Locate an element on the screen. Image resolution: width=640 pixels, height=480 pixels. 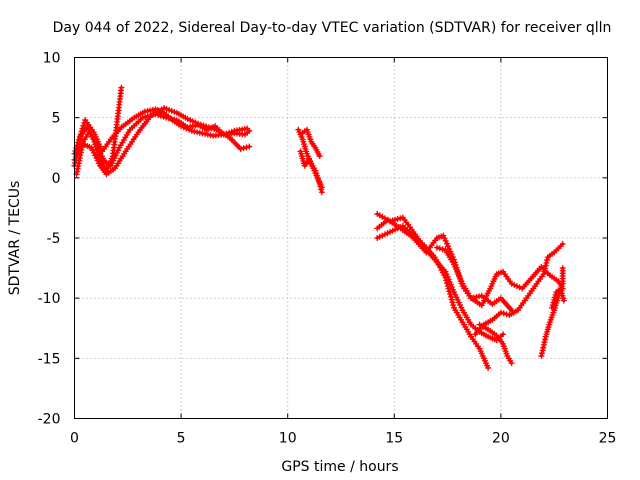
y-tick-label: 5 is located at coordinates (56, 119).